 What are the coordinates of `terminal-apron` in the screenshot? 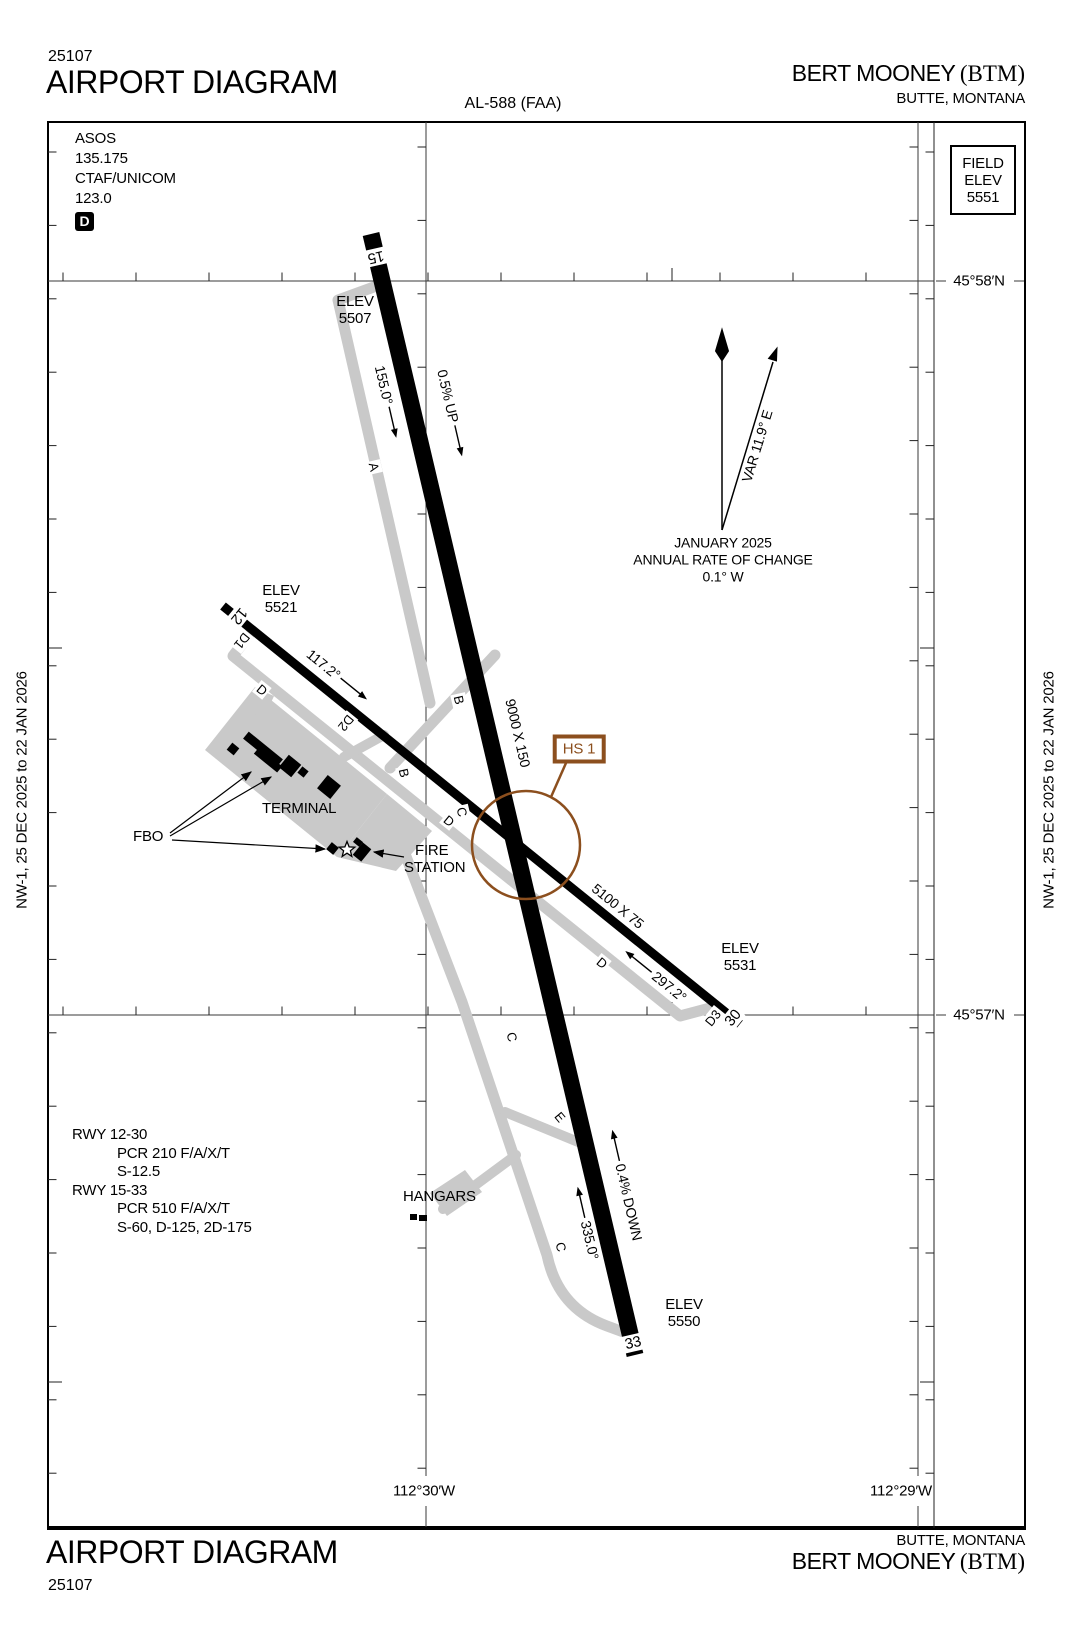 It's located at (296, 772).